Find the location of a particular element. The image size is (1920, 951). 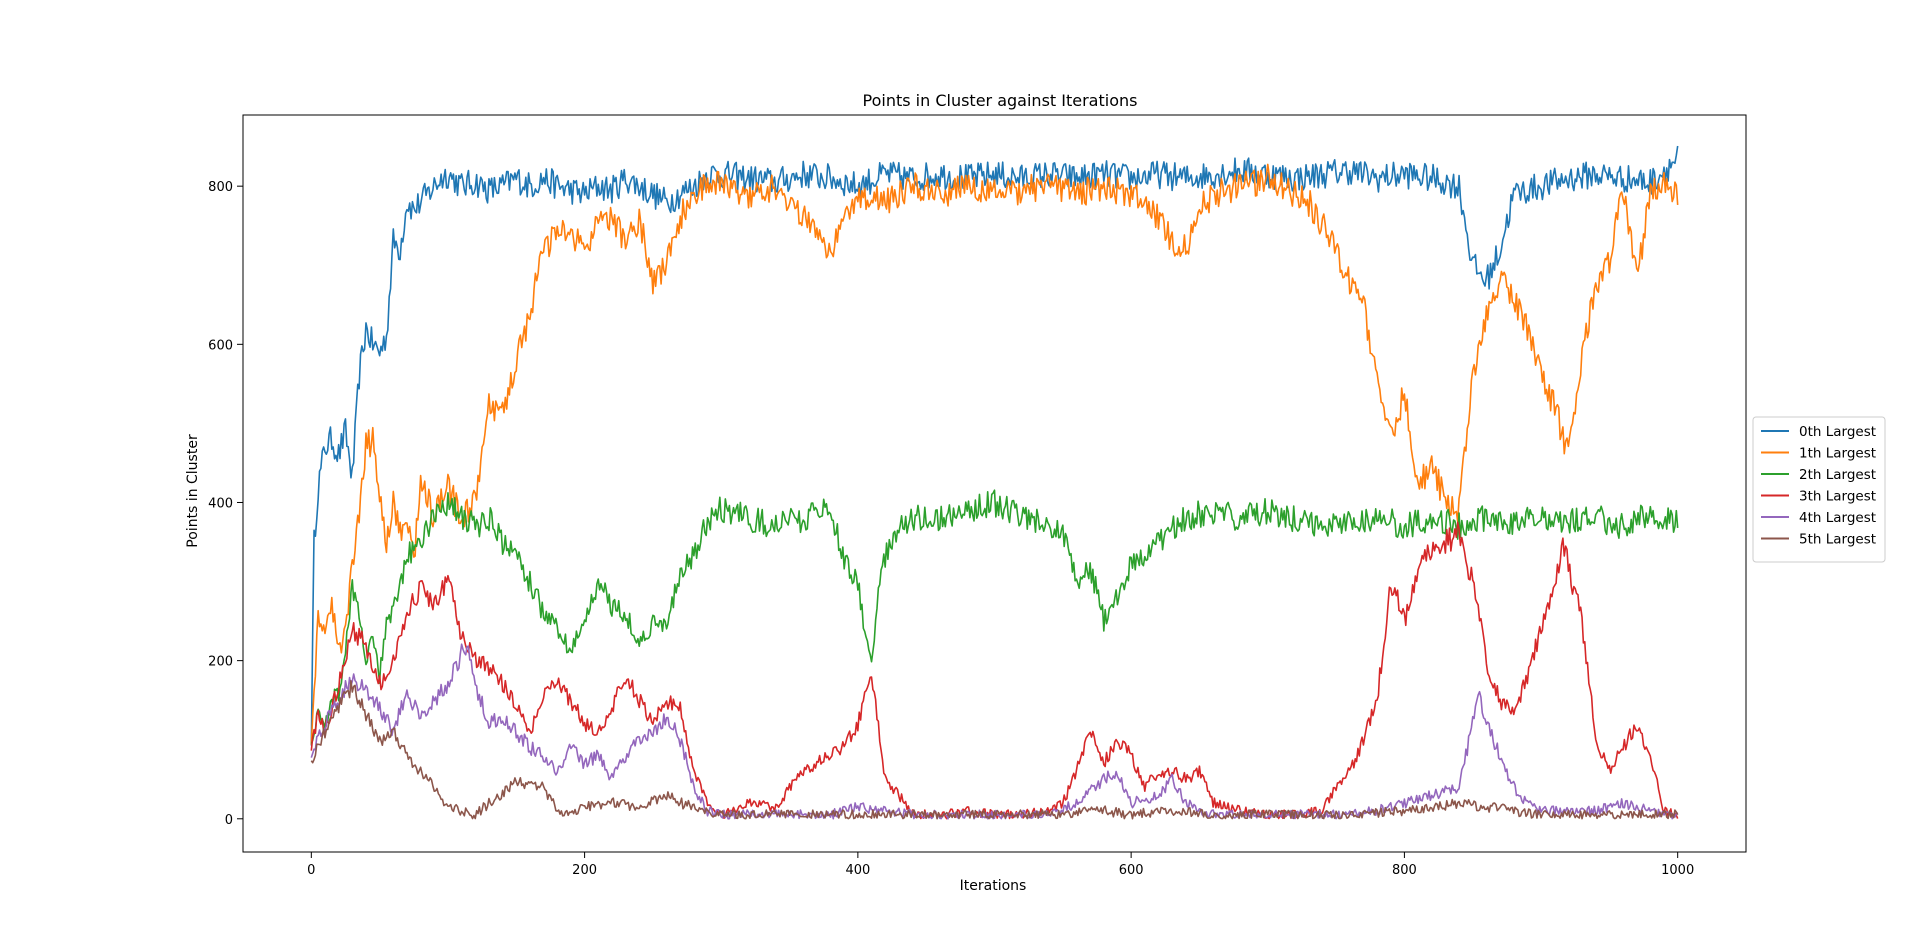

y-tick-label: 200 is located at coordinates (220, 662).